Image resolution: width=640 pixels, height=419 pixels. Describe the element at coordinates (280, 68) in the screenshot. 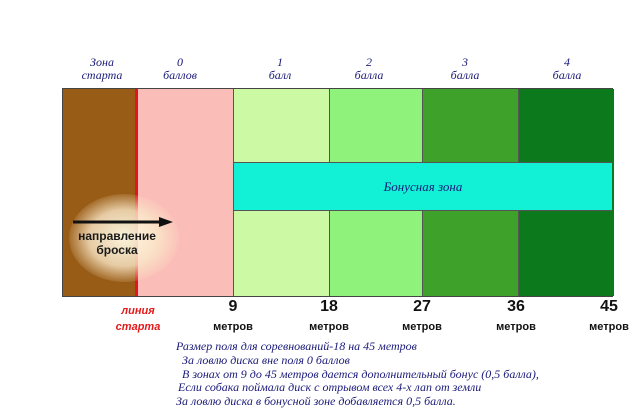

I see `zone-label-1: 1 балл` at that location.